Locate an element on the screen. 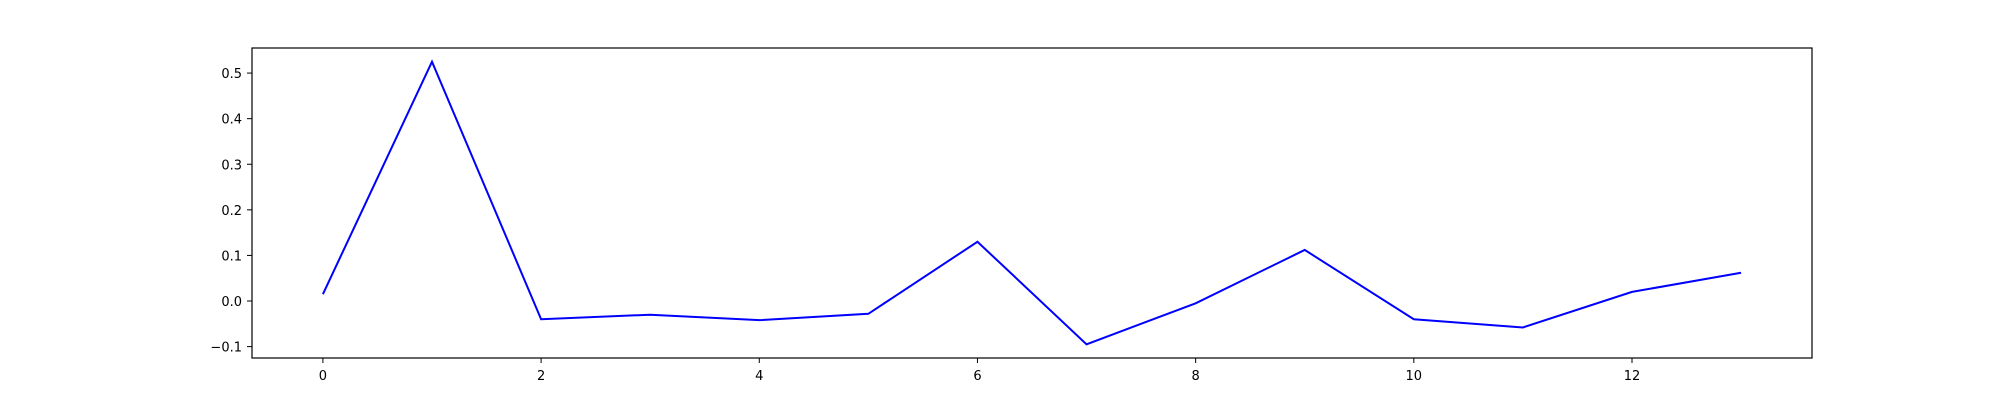 This screenshot has height=404, width=2000. x-tick-label: 4 is located at coordinates (759, 376).